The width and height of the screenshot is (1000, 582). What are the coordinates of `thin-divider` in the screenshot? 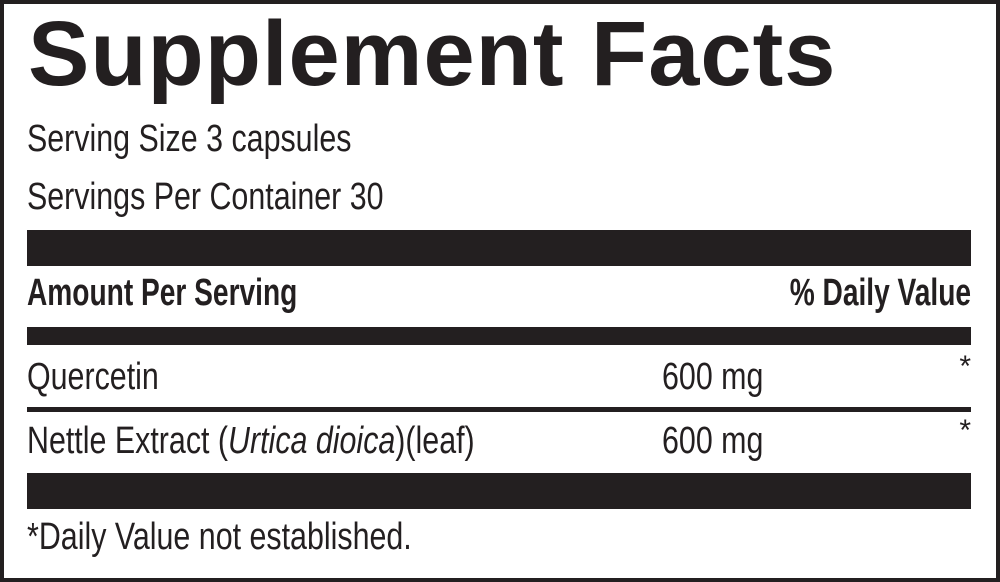 It's located at (499, 409).